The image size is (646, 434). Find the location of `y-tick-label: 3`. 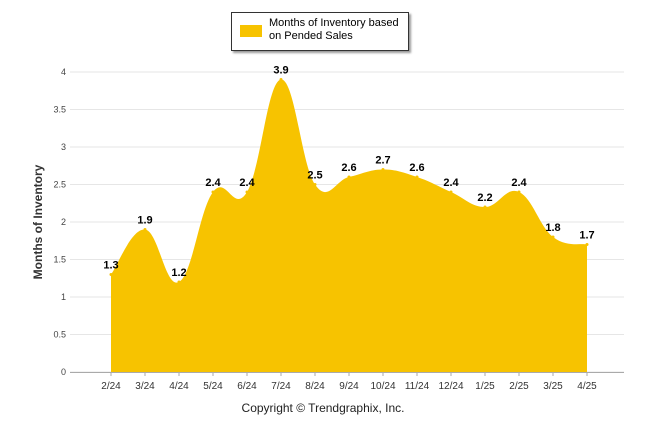

y-tick-label: 3 is located at coordinates (63, 147).